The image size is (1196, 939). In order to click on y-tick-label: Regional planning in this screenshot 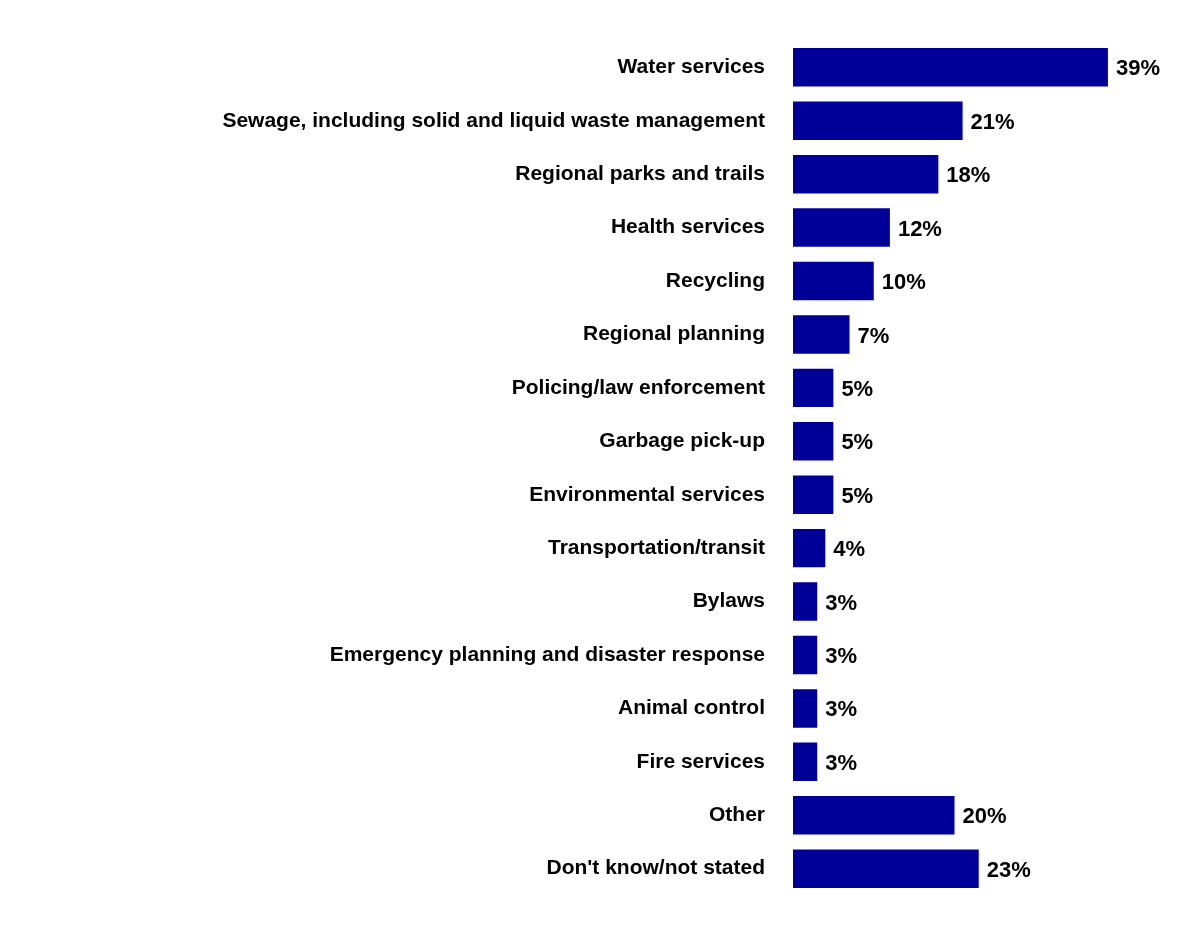, I will do `click(674, 333)`.